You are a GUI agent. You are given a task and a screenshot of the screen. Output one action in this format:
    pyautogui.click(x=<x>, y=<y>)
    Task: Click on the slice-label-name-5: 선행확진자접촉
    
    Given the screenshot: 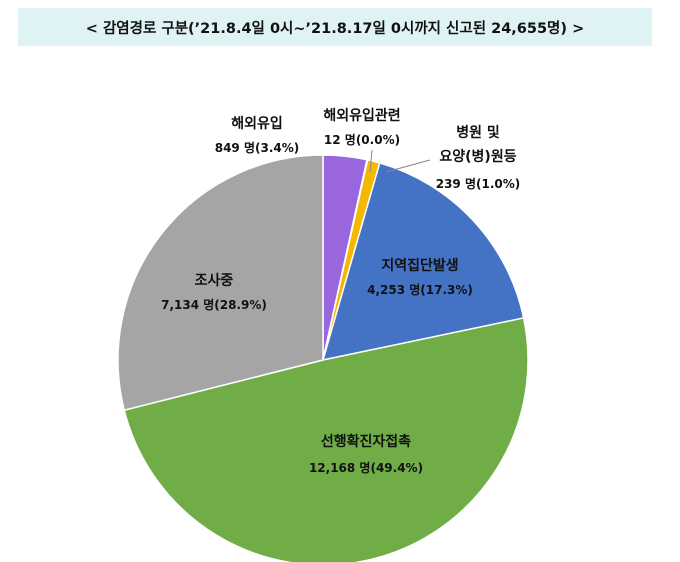 What is the action you would take?
    pyautogui.click(x=366, y=441)
    